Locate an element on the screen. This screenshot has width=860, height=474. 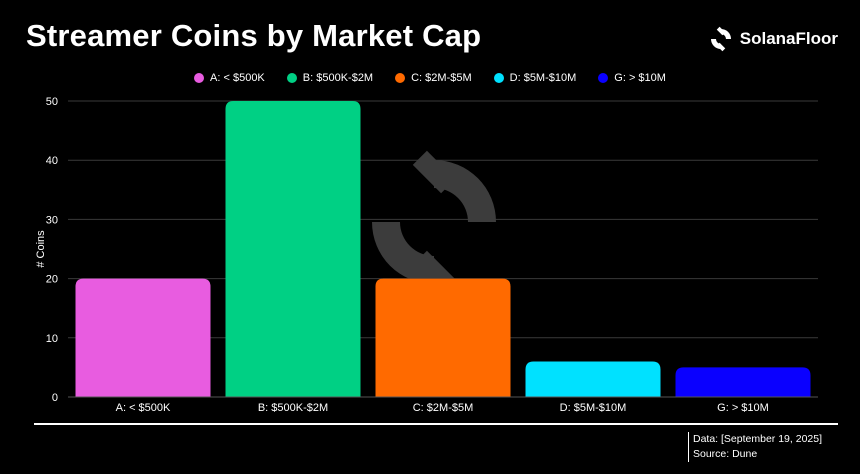
chart-title: Streamer Coins by Market Cap is located at coordinates (254, 35).